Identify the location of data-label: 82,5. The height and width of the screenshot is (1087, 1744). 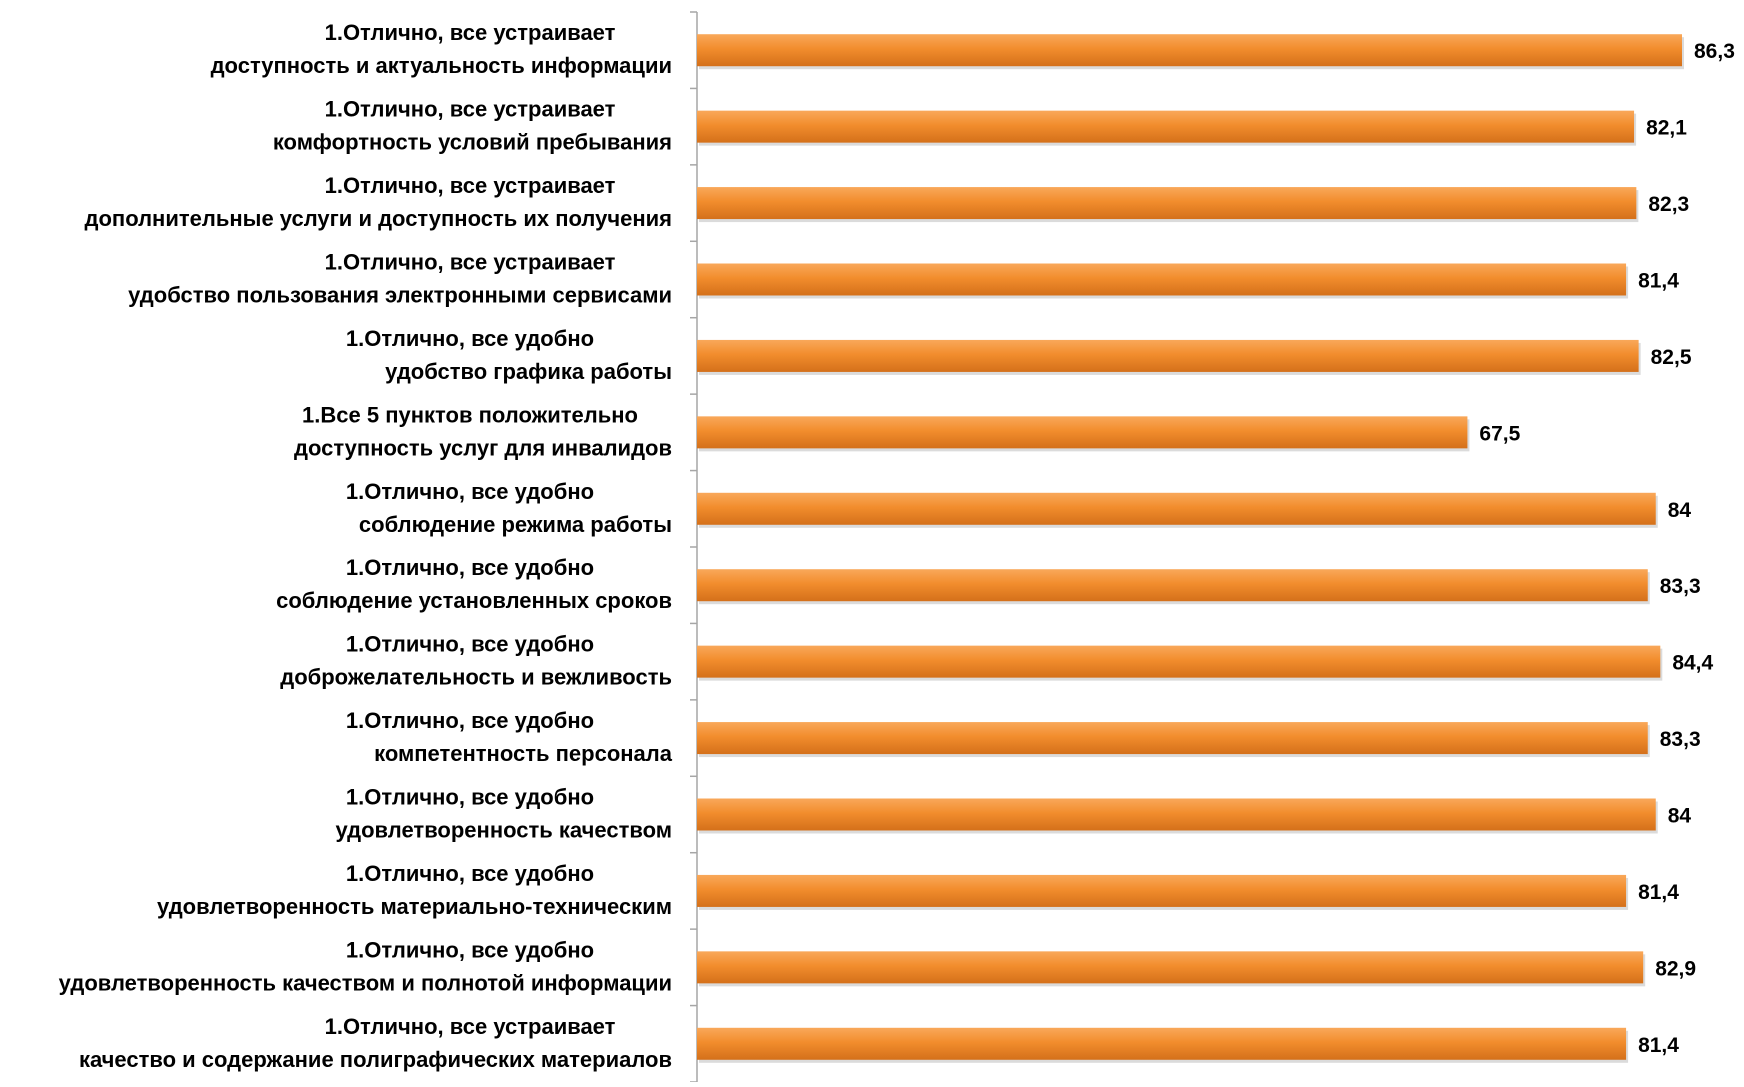
(1671, 357).